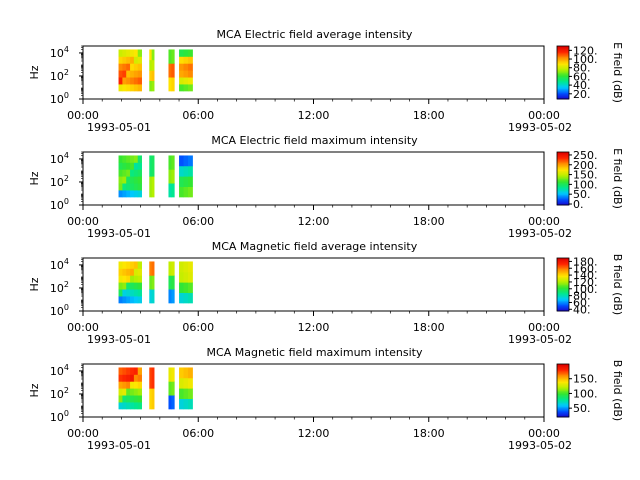 This screenshot has width=640, height=480. What do you see at coordinates (315, 352) in the screenshot?
I see `panel-title: MCA Magnetic field maximum intensity` at bounding box center [315, 352].